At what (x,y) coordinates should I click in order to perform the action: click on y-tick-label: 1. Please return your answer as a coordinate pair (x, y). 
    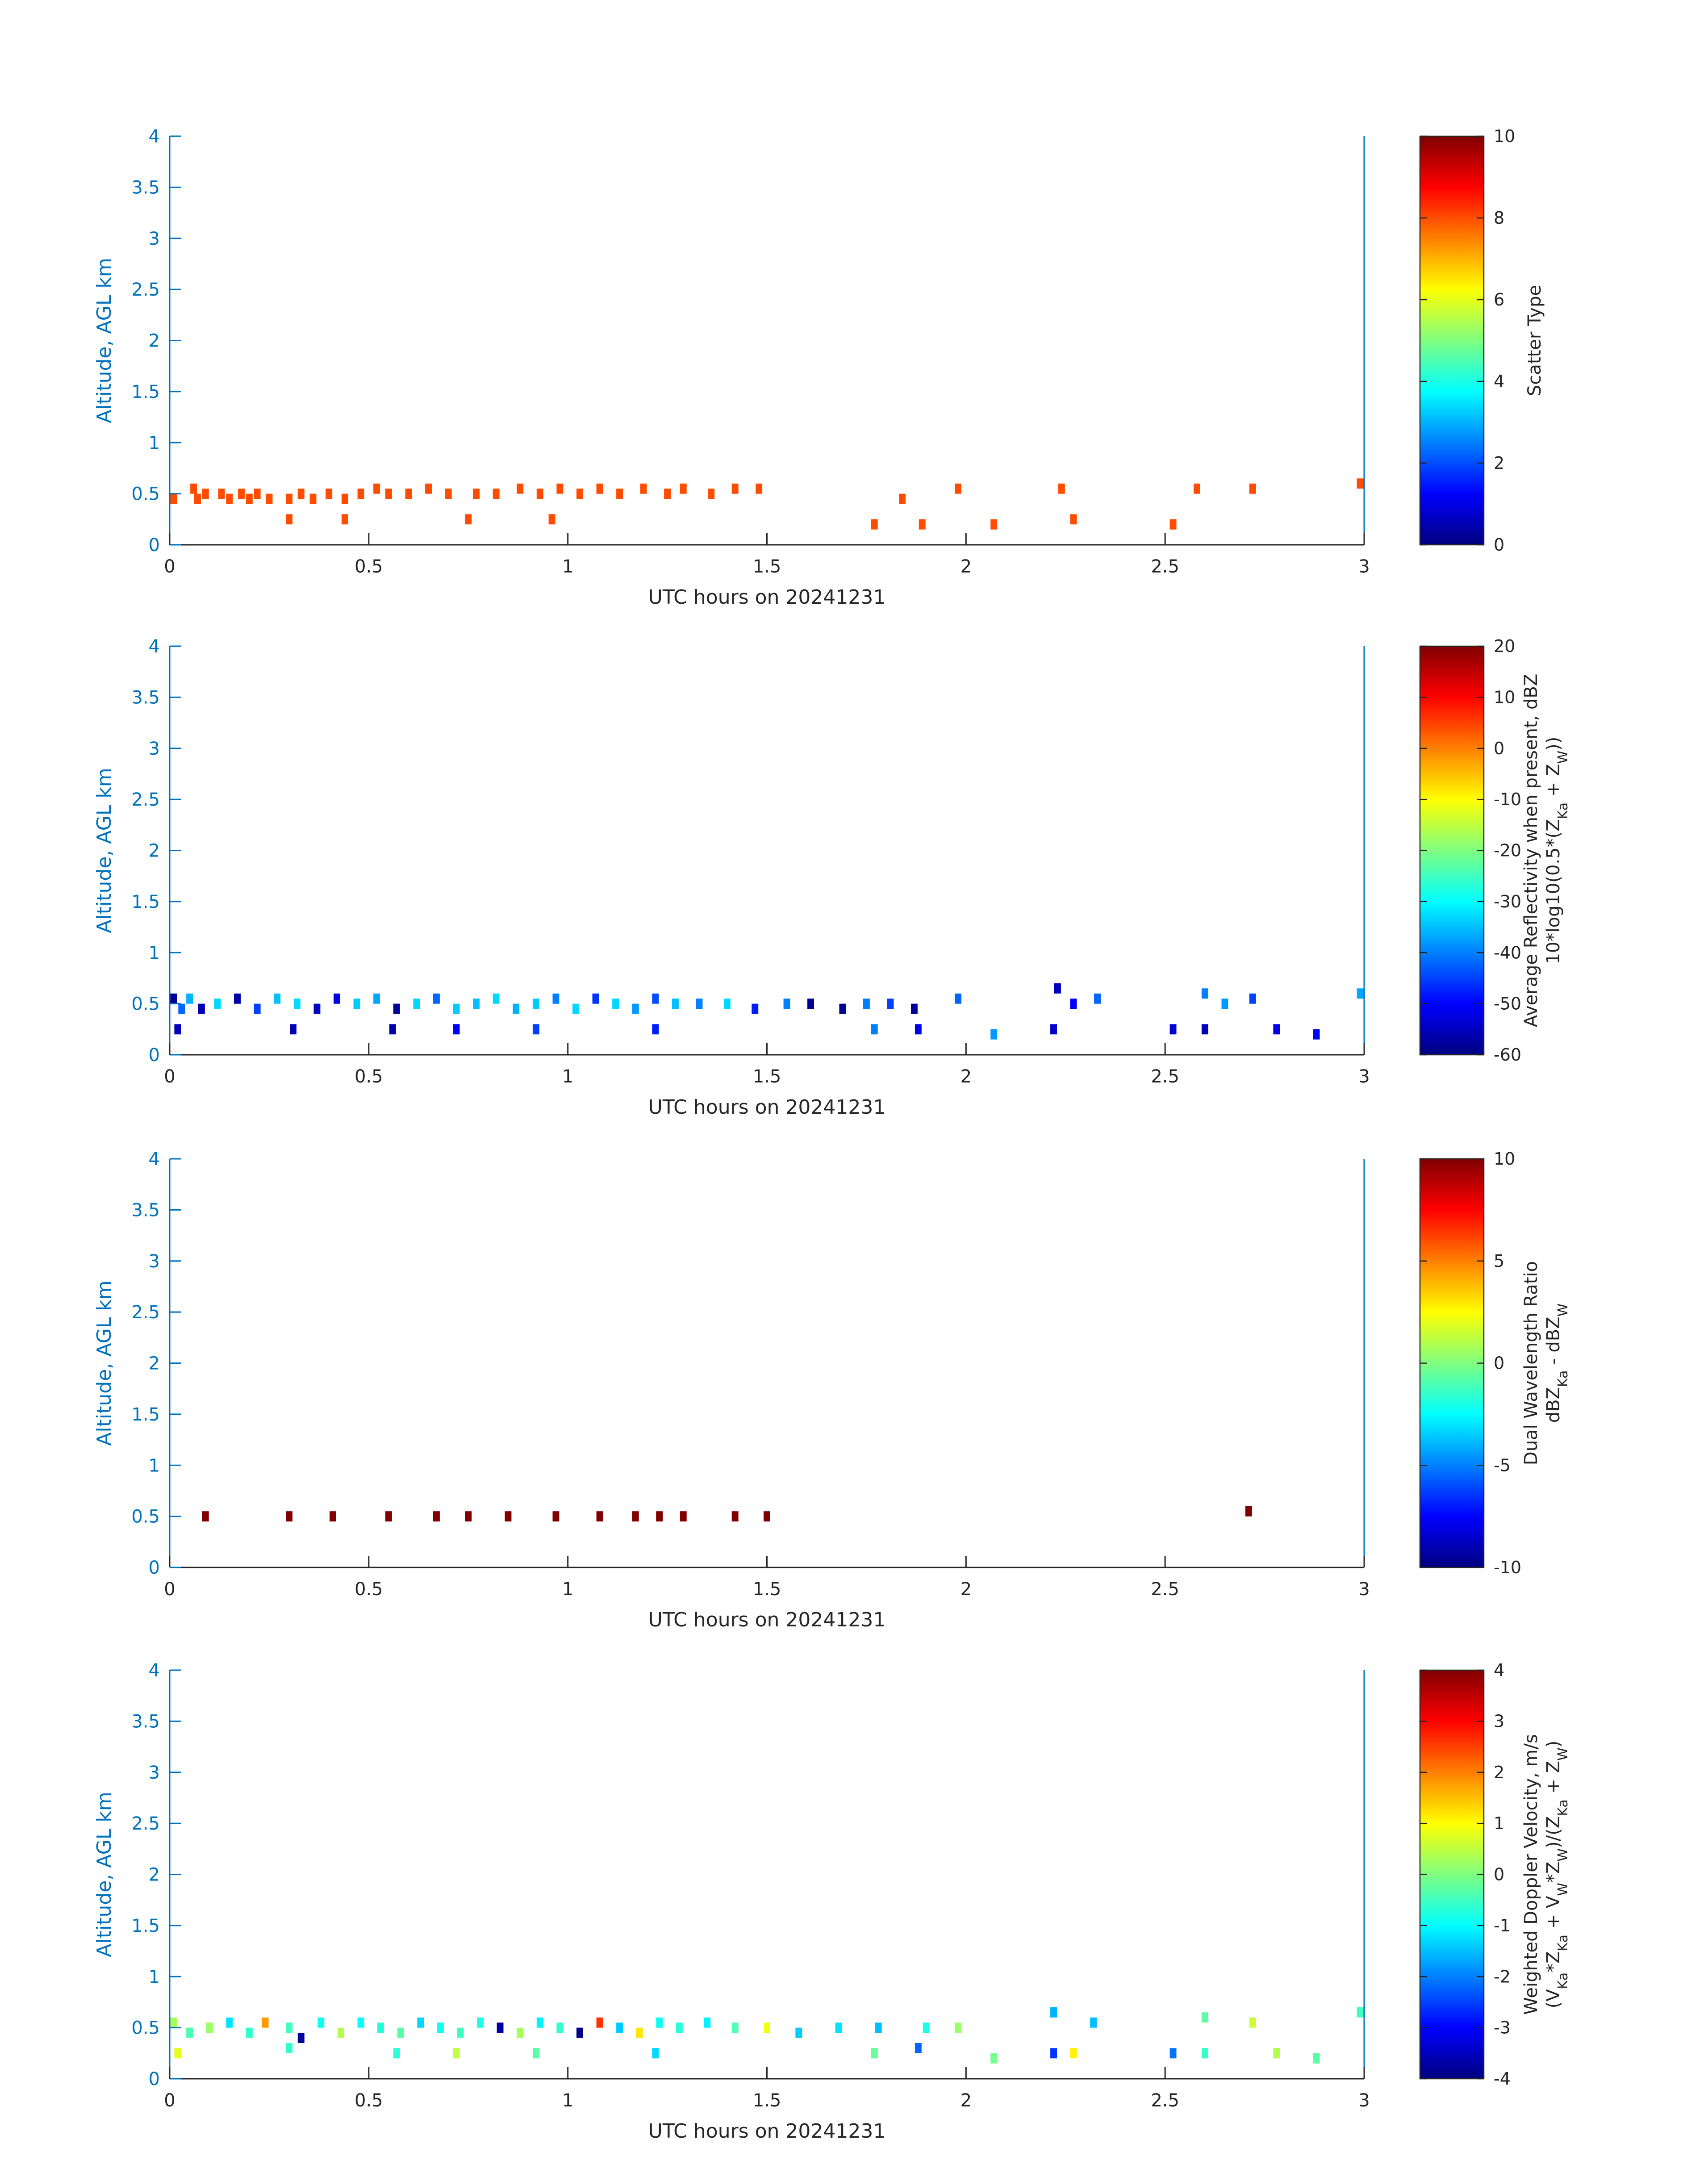
    Looking at the image, I should click on (154, 443).